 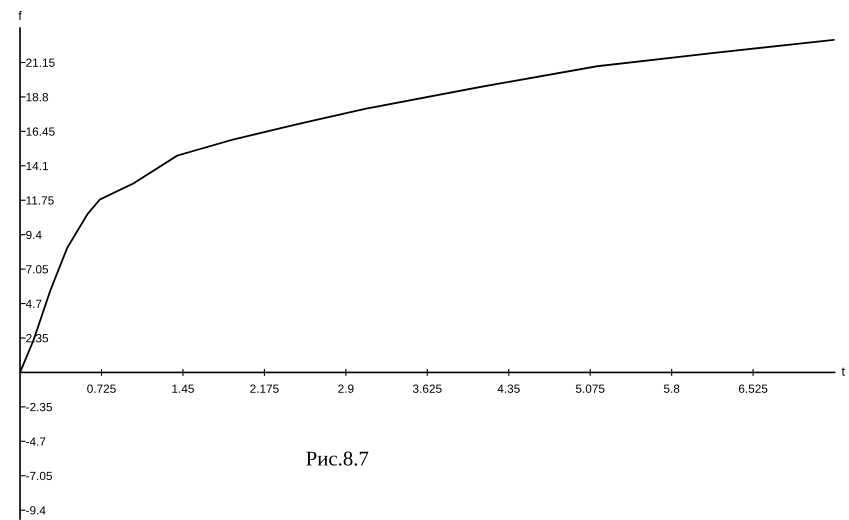 What do you see at coordinates (843, 372) in the screenshot?
I see `x-axis-title: t` at bounding box center [843, 372].